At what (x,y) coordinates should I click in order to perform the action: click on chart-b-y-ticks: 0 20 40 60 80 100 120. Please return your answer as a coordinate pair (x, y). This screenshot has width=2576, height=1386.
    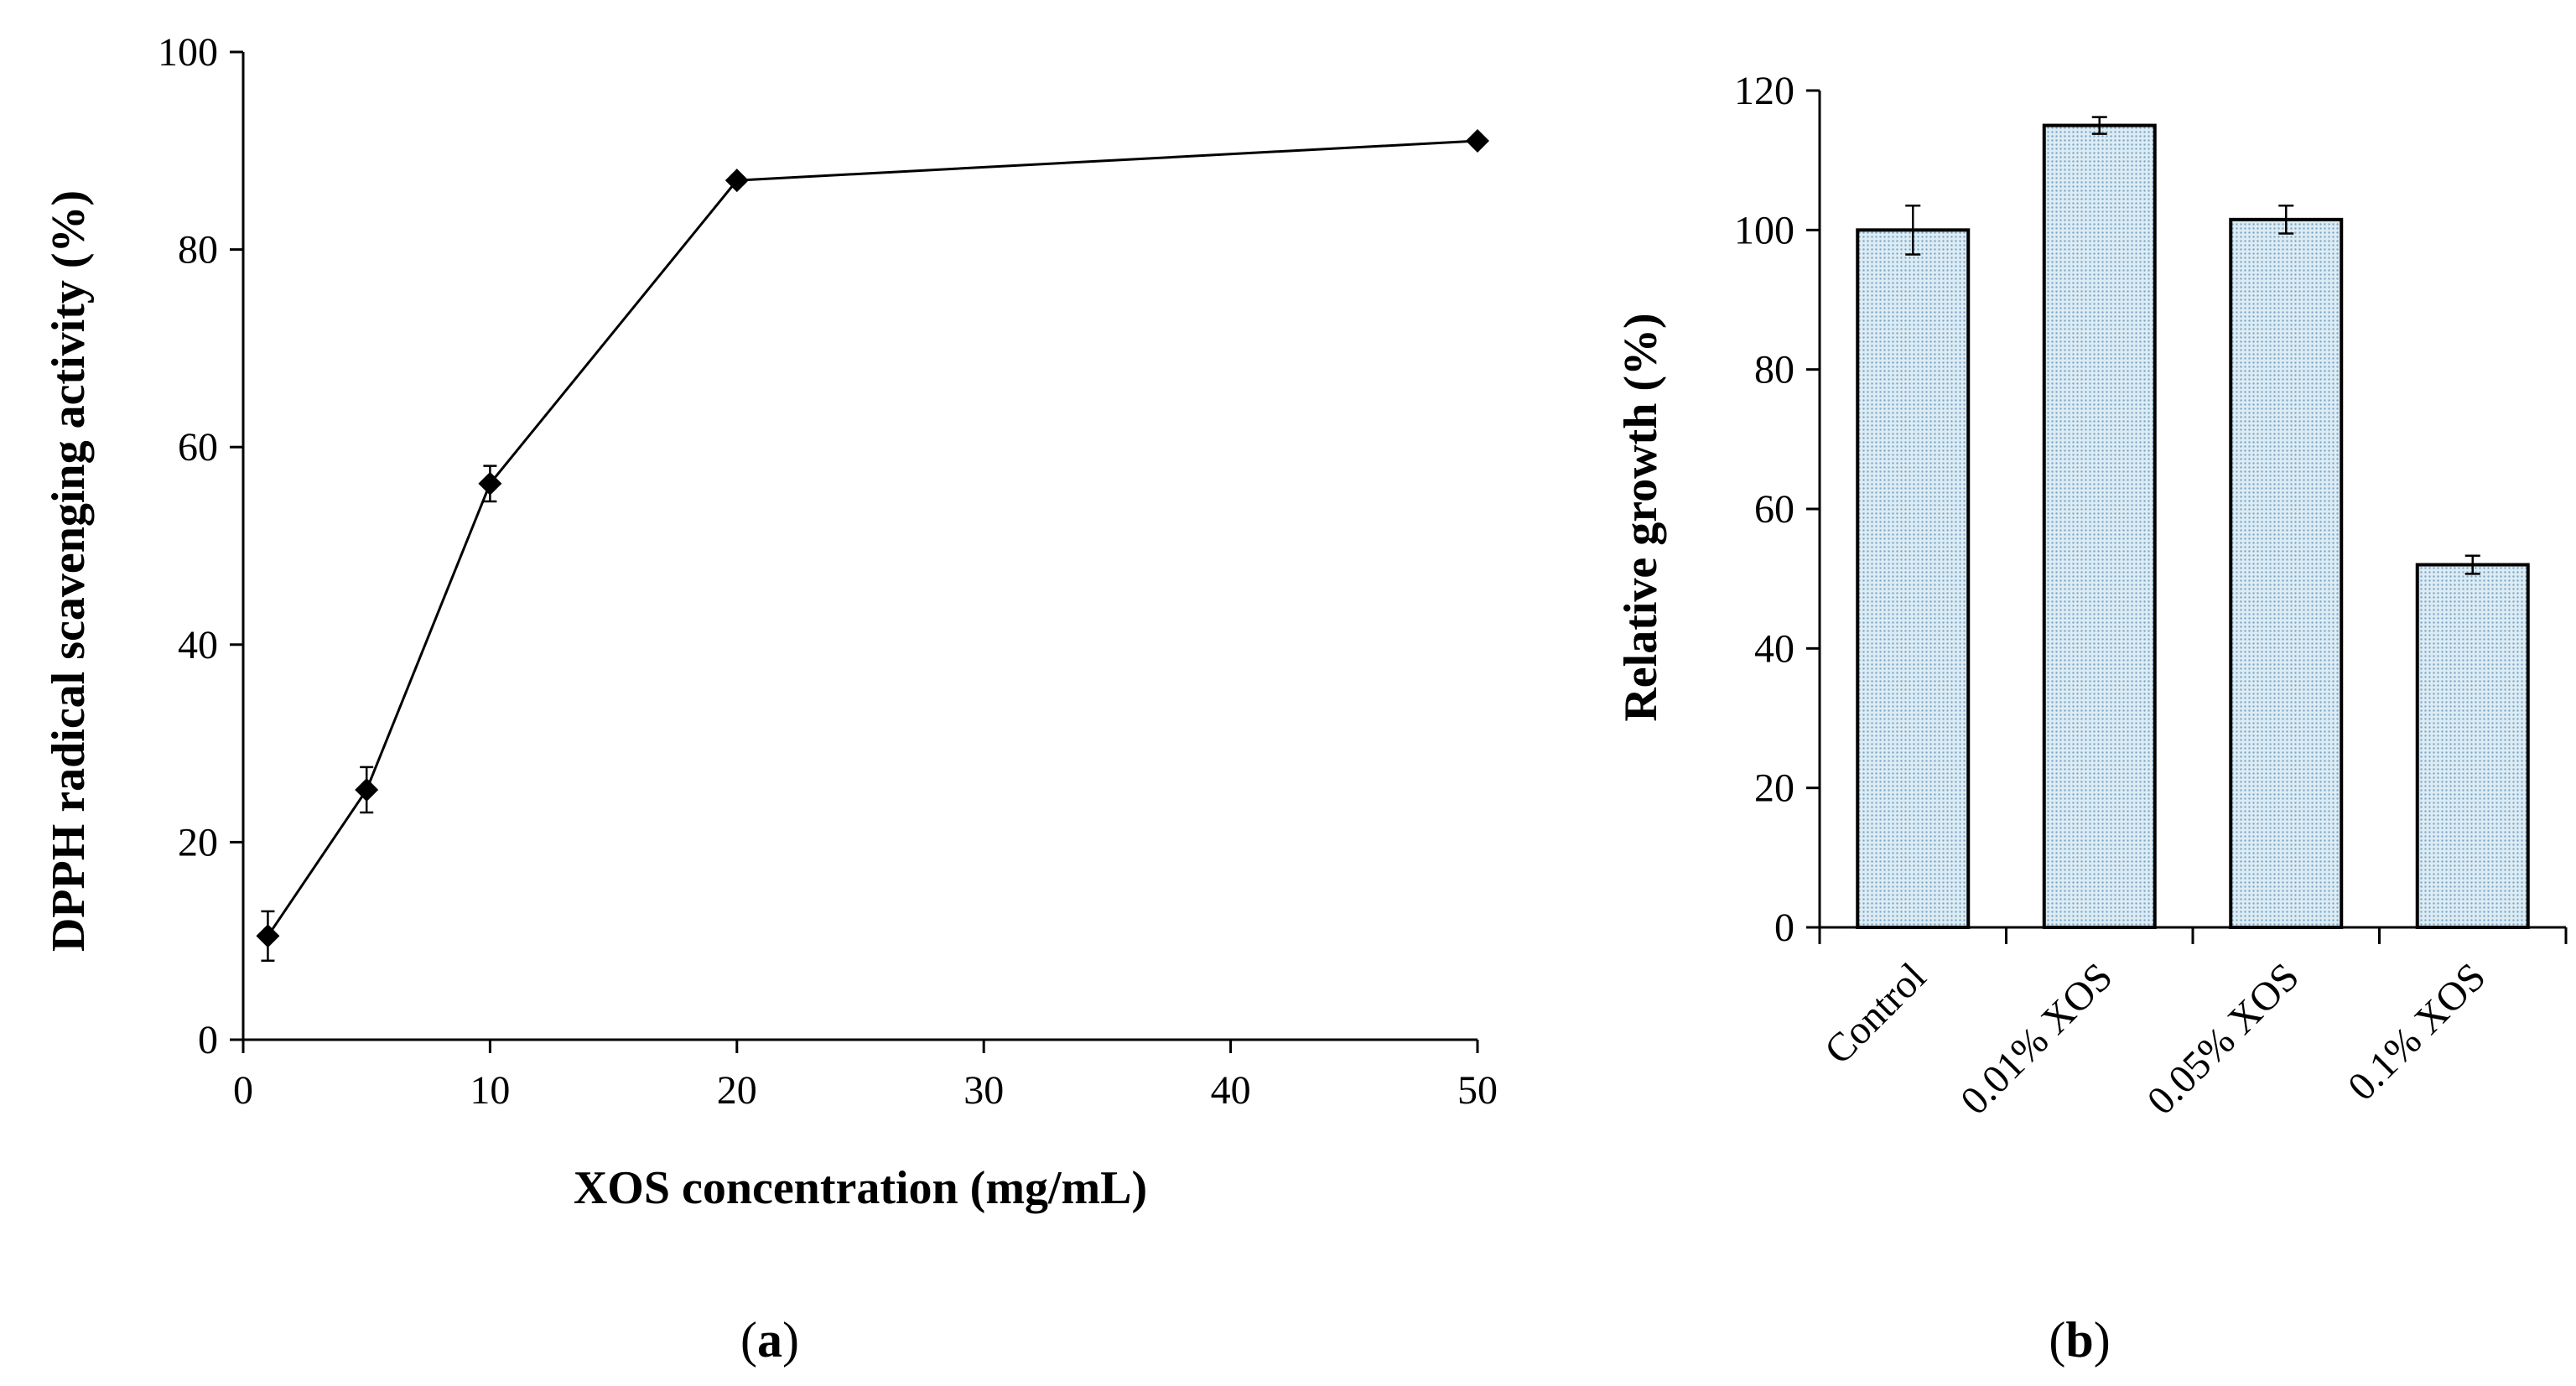
    Looking at the image, I should click on (1777, 510).